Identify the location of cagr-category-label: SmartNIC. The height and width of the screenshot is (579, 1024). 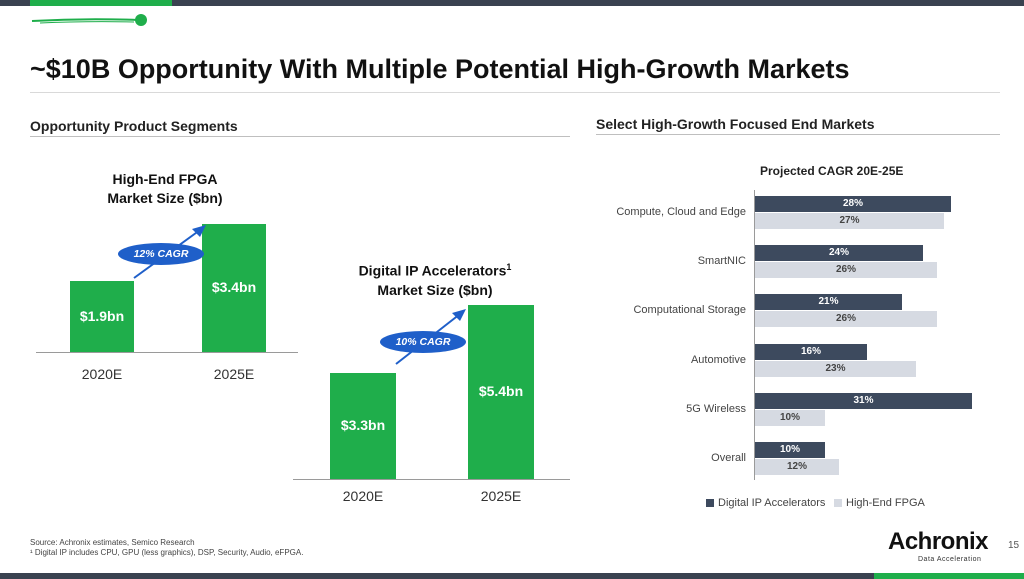
(721, 261).